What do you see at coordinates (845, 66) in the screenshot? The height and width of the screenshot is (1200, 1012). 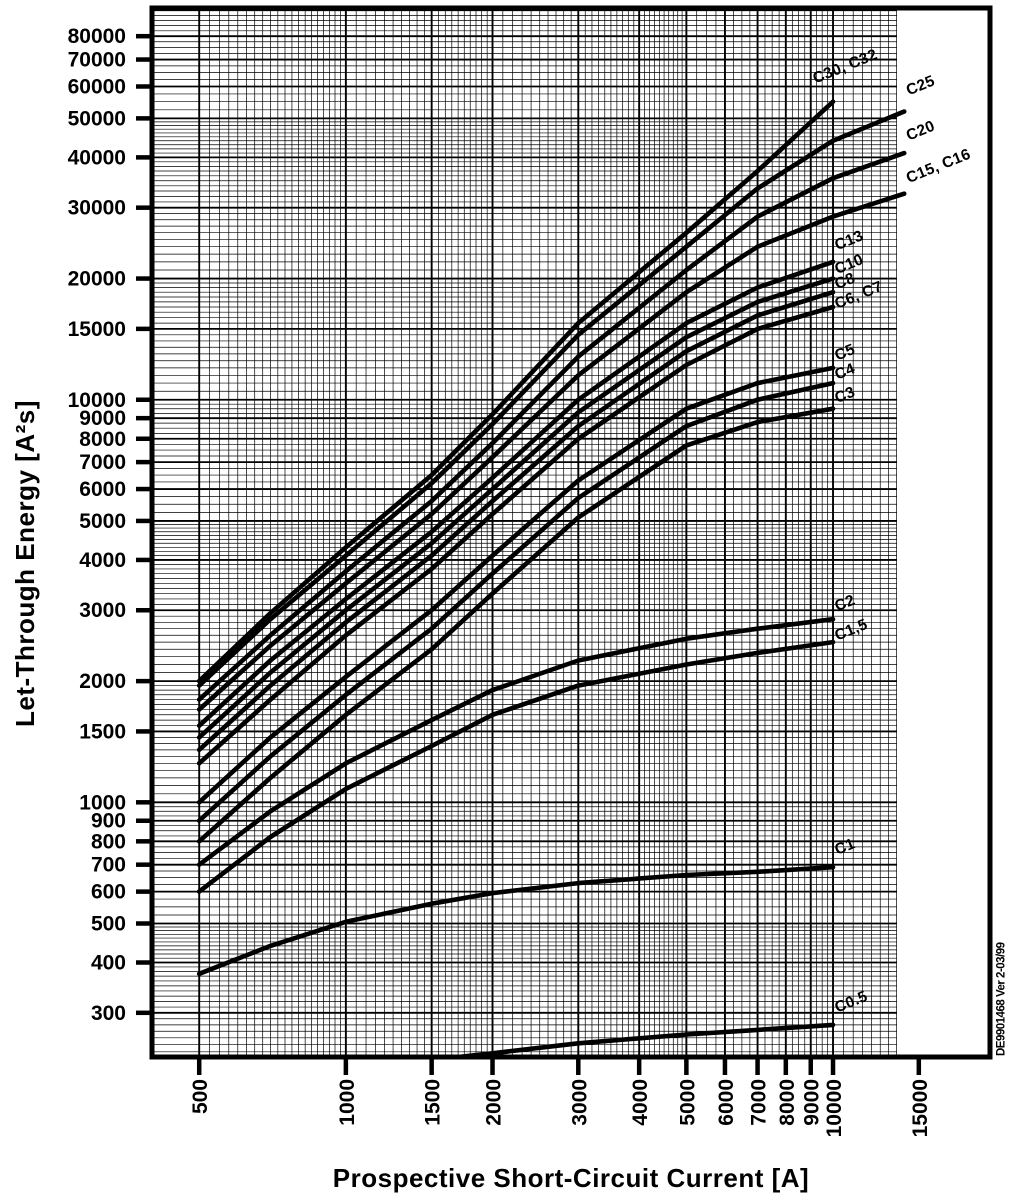 I see `curve-label-0: C30, C32` at bounding box center [845, 66].